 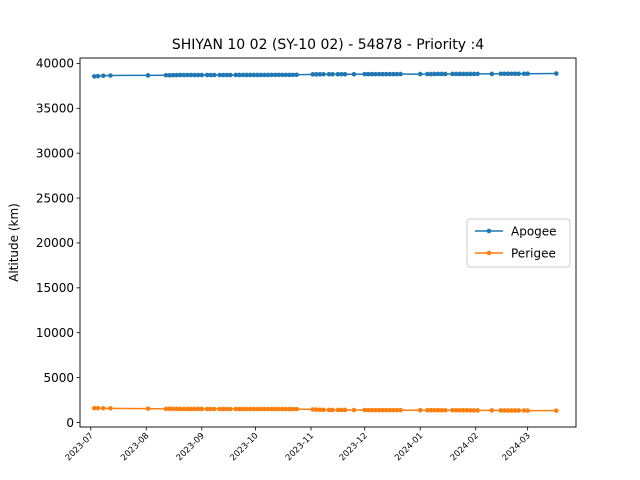 What do you see at coordinates (14, 242) in the screenshot?
I see `y-axis-label: Altitude (km)` at bounding box center [14, 242].